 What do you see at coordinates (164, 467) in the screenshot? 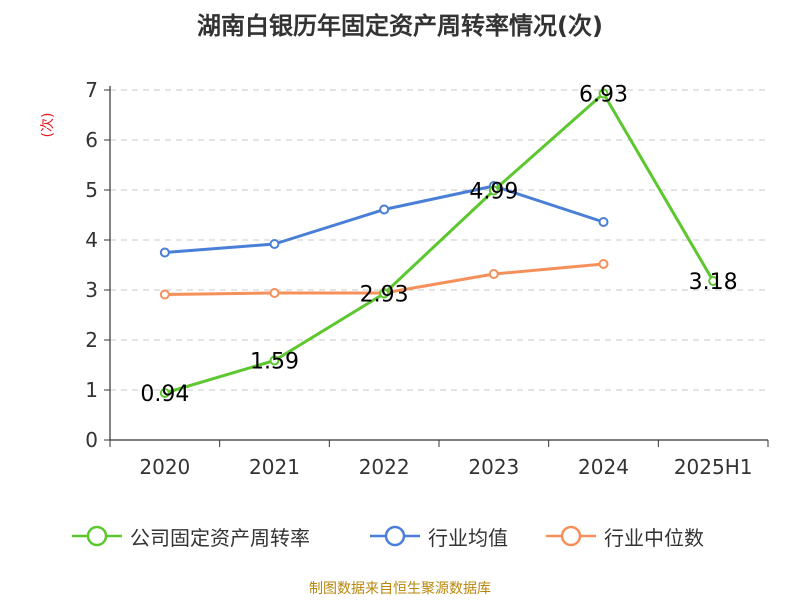
I see `x-tick-label: 2020` at bounding box center [164, 467].